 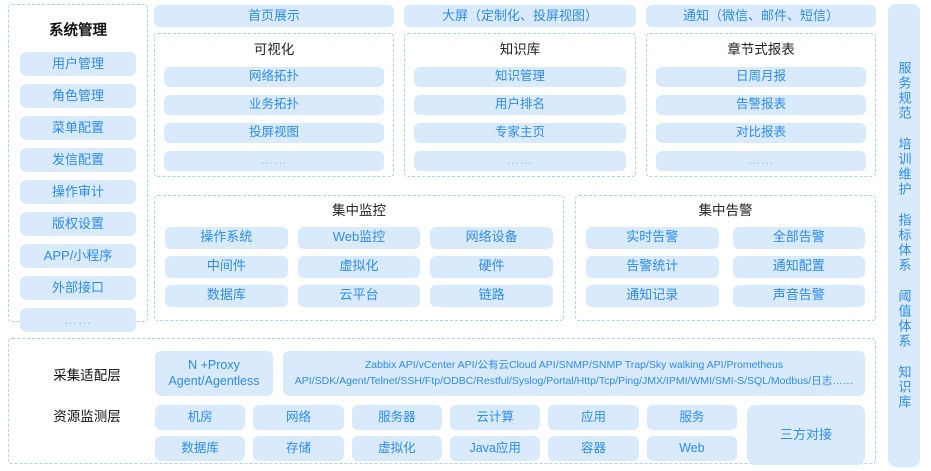 I want to click on sidebar-item-copyright-settings: 版权设置, so click(x=78, y=224).